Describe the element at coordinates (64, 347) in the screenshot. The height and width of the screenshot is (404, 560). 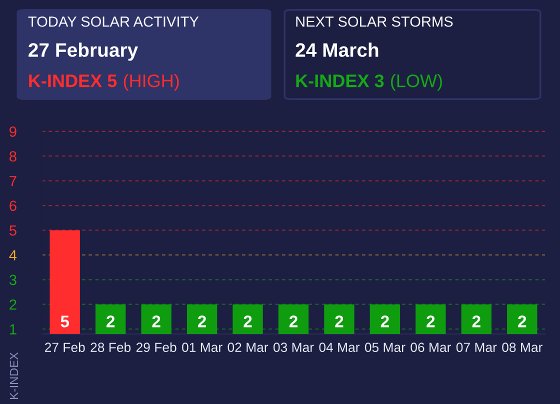
I see `x-tick-label: 27 Feb` at that location.